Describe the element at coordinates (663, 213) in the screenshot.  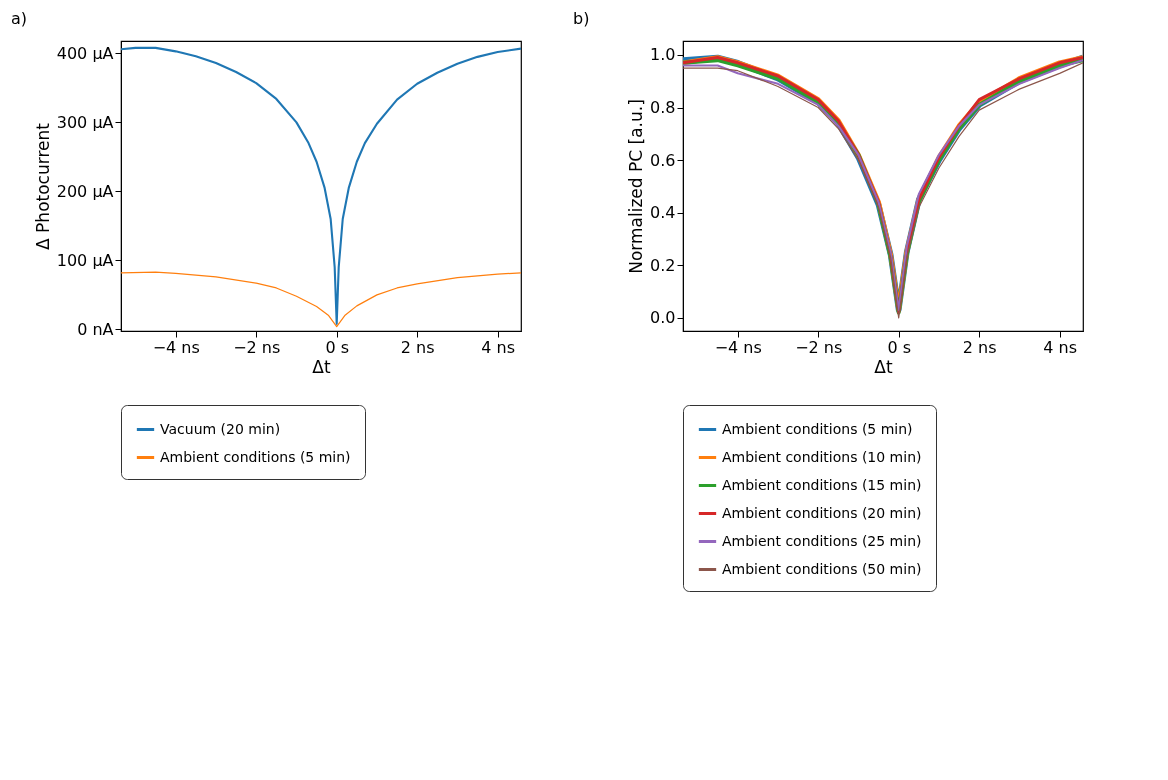
I see `y-tick-label: 0.4` at that location.